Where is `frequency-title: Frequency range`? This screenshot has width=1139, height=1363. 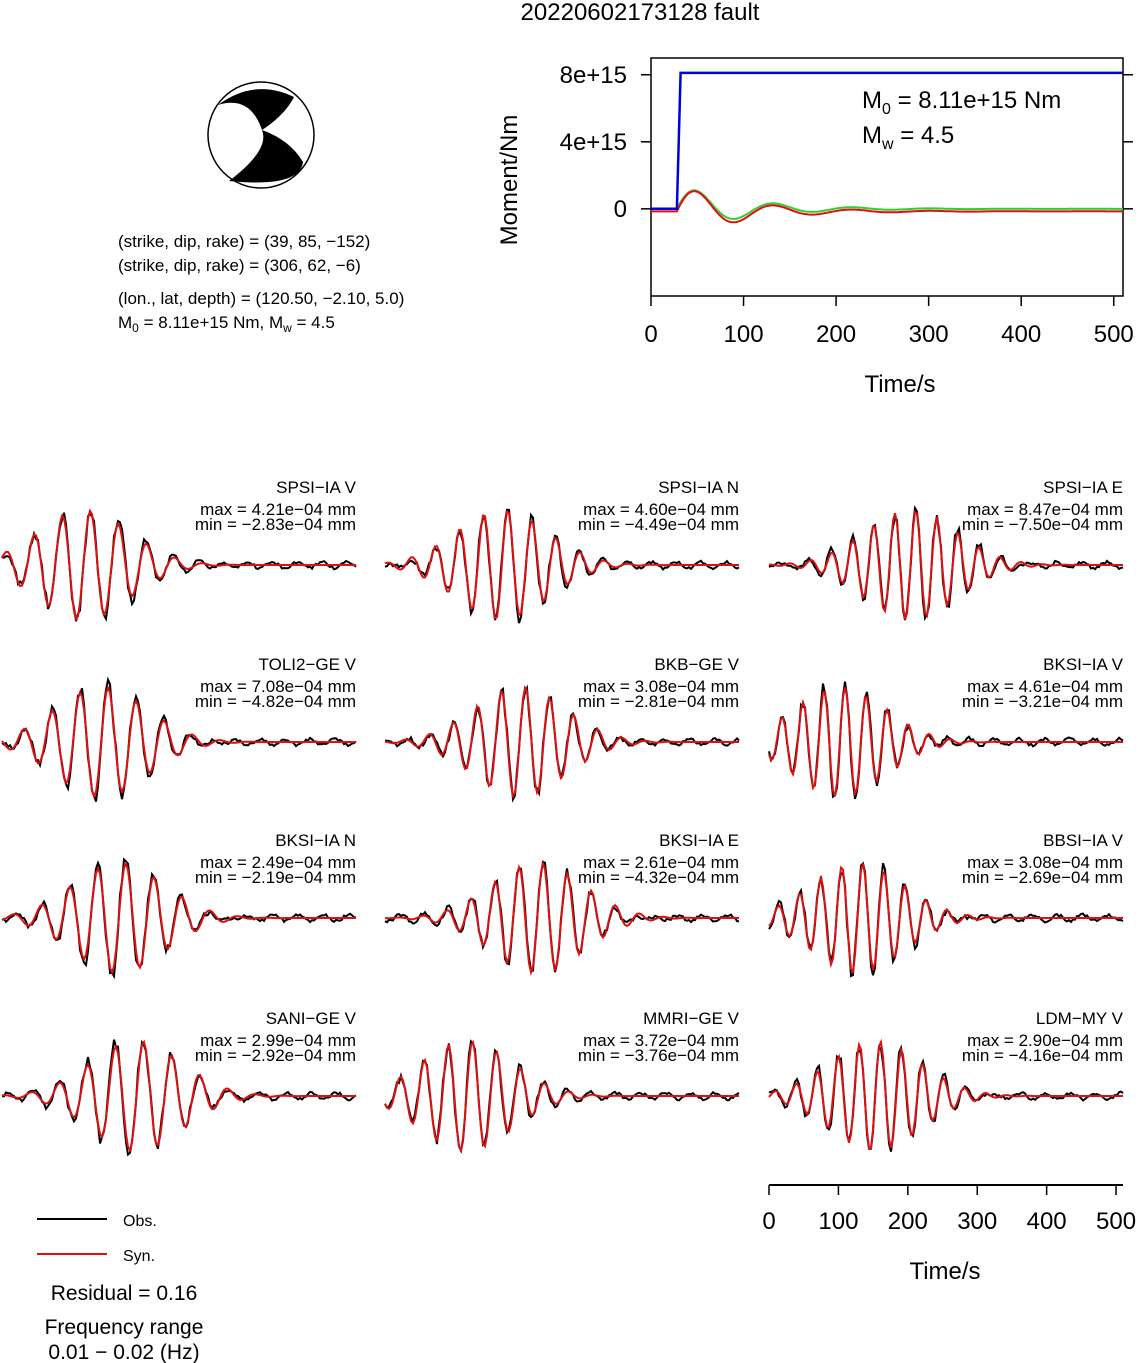 frequency-title: Frequency range is located at coordinates (124, 1327).